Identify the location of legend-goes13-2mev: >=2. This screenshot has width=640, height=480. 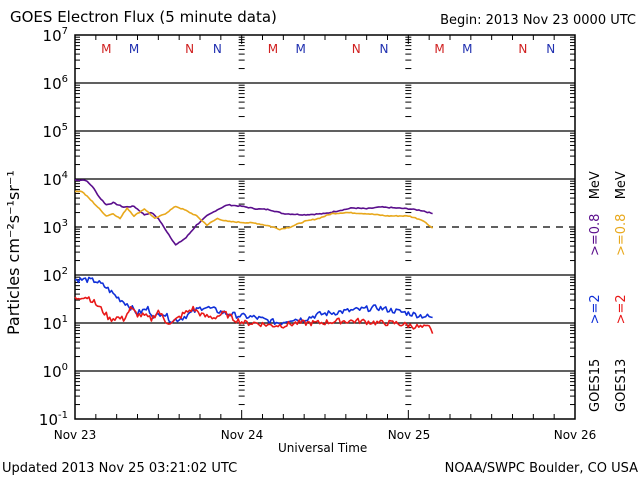
(621, 309).